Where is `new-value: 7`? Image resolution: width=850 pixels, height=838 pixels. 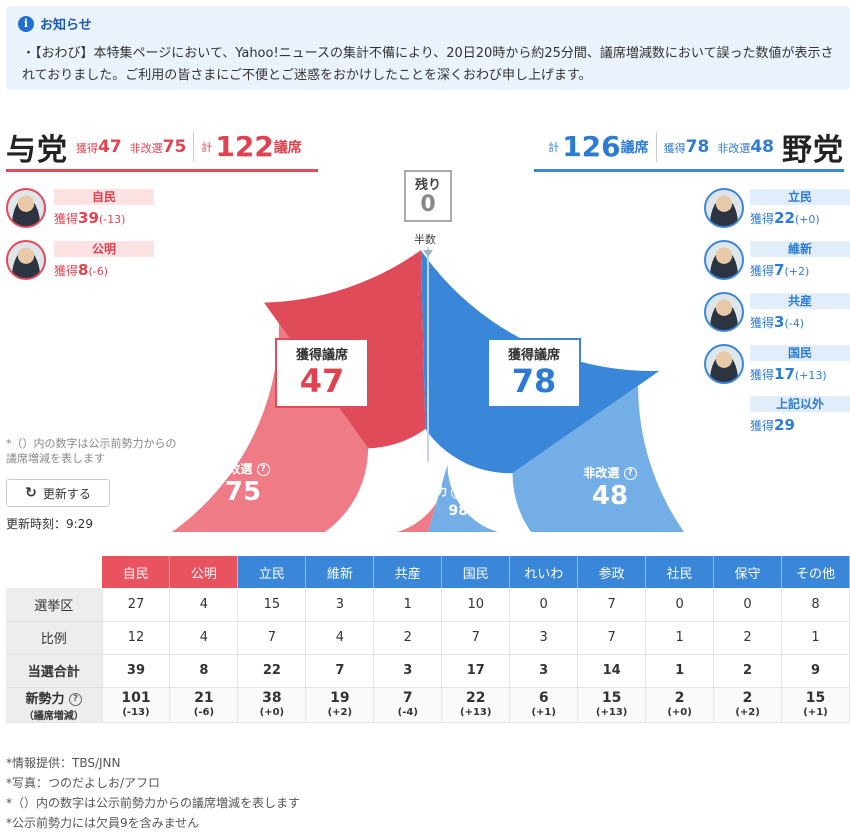 new-value: 7 is located at coordinates (407, 698).